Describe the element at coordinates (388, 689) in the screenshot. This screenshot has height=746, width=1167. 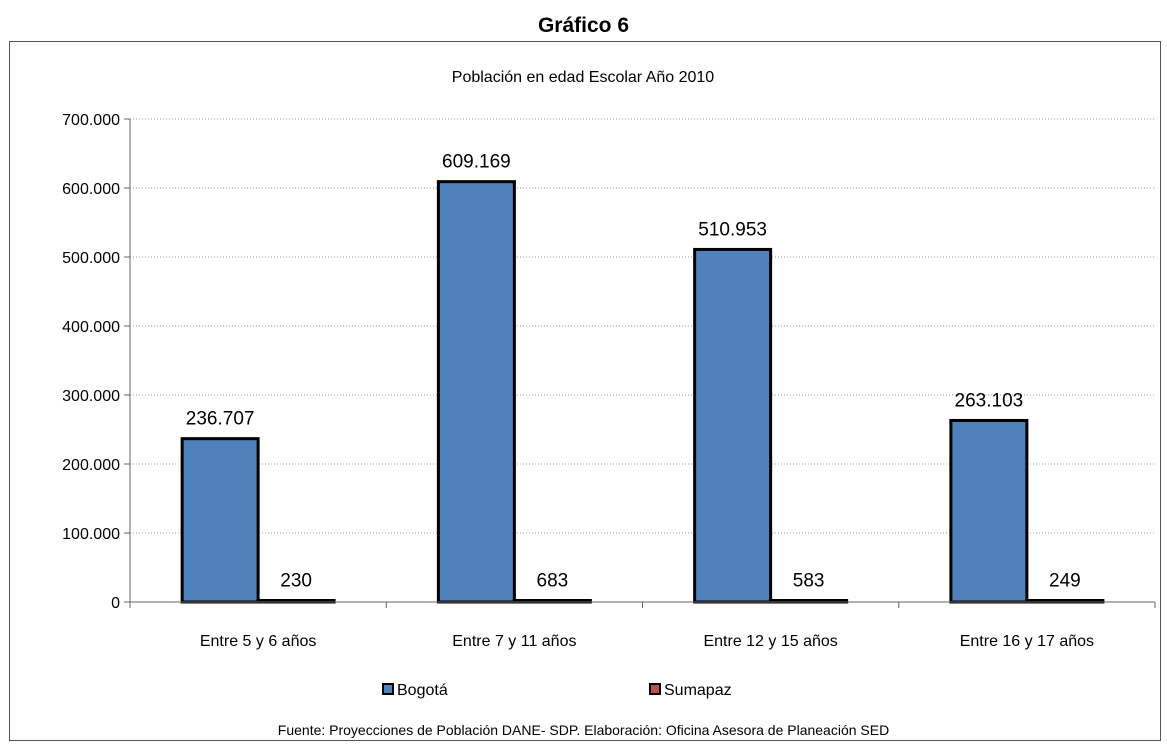
I see `legend-swatch-bogotá` at that location.